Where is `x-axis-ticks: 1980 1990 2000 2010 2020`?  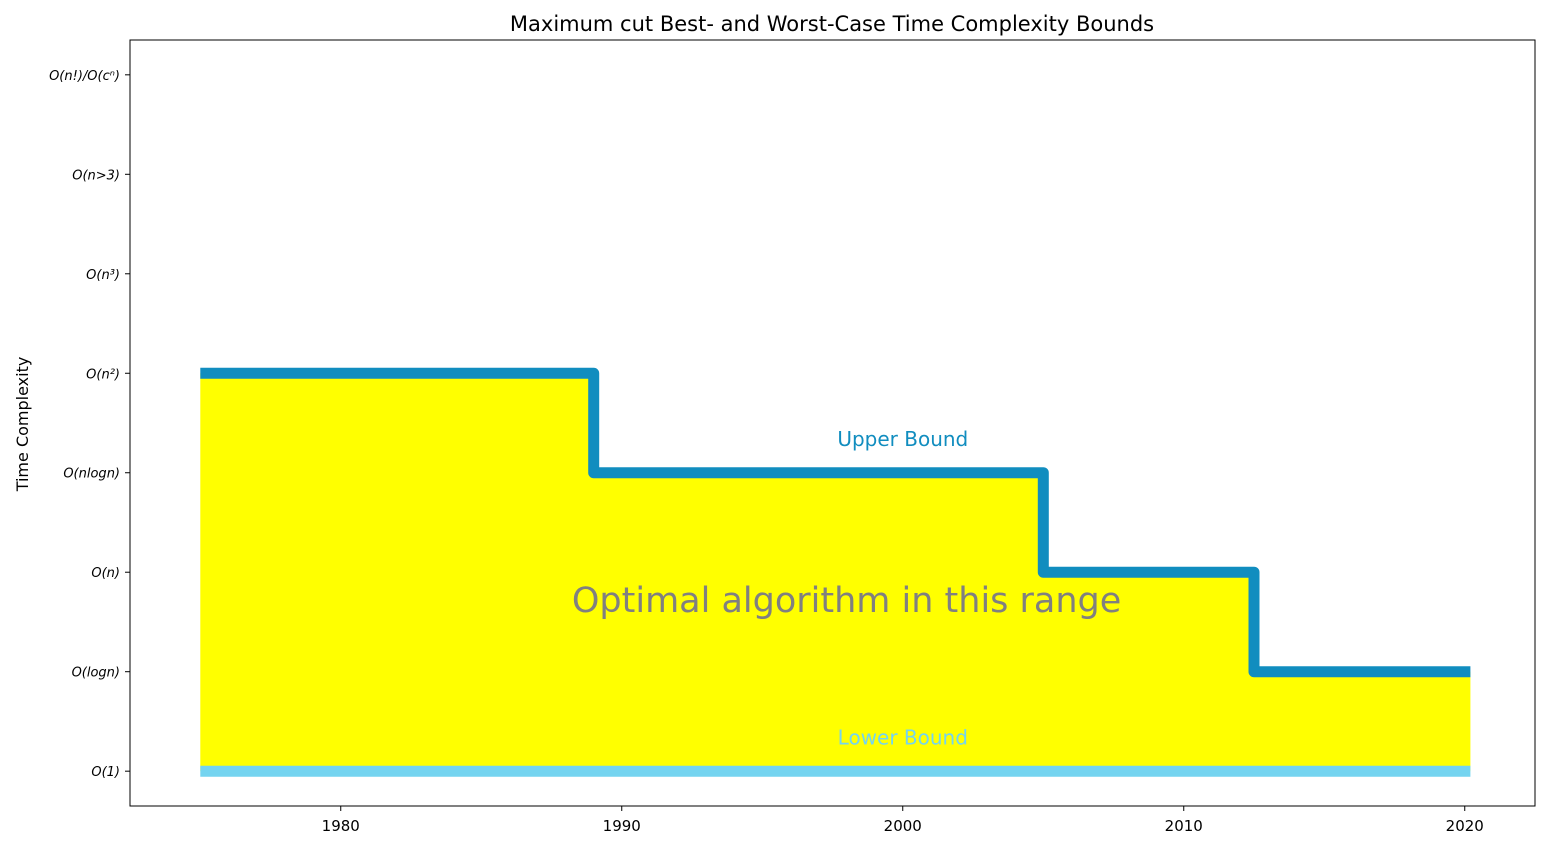
x-axis-ticks: 1980 1990 2000 2010 2020 is located at coordinates (903, 820).